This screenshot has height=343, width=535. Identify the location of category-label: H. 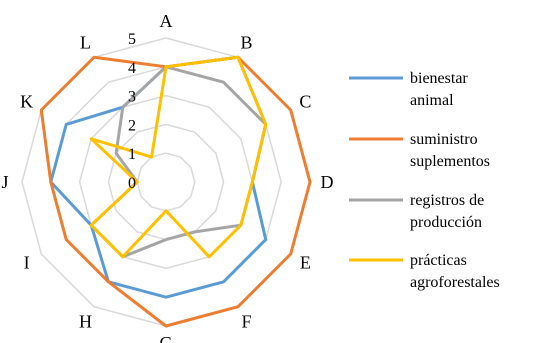
(85, 321).